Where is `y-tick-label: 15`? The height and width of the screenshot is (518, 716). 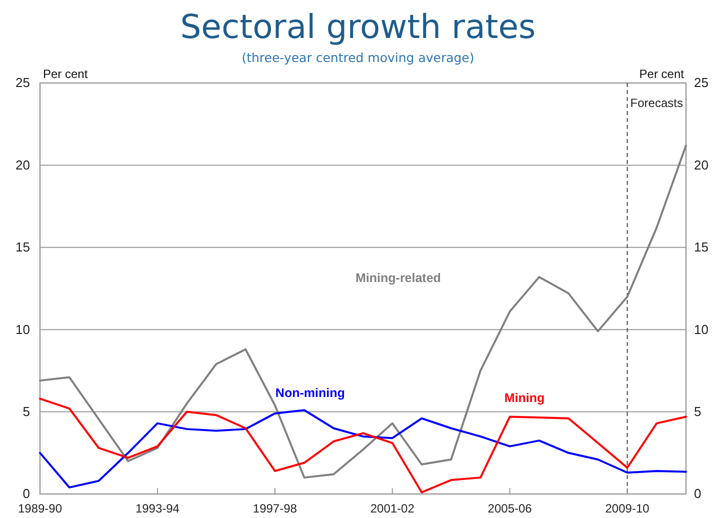
y-tick-label: 15 is located at coordinates (23, 247).